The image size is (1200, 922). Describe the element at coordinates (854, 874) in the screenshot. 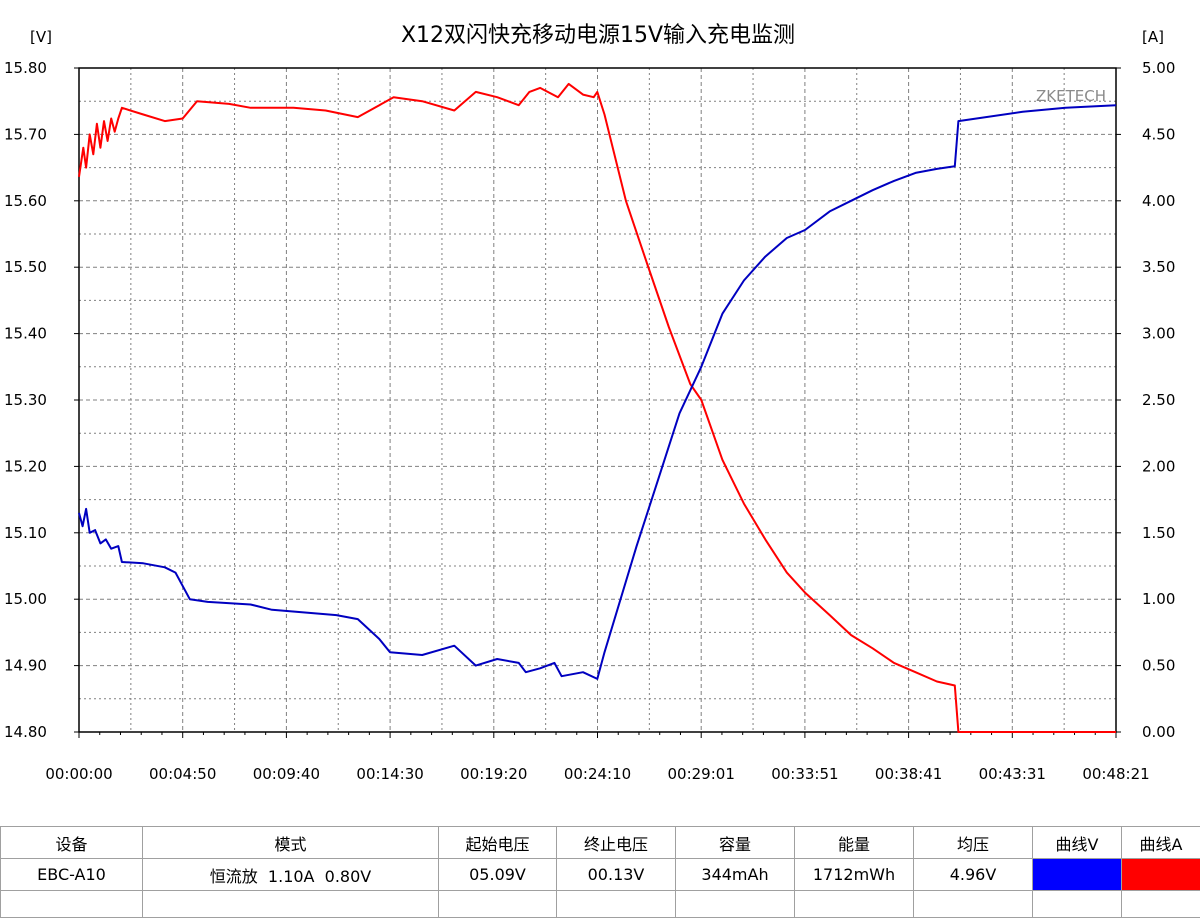

I see `cell-energy: 1712mWh` at that location.